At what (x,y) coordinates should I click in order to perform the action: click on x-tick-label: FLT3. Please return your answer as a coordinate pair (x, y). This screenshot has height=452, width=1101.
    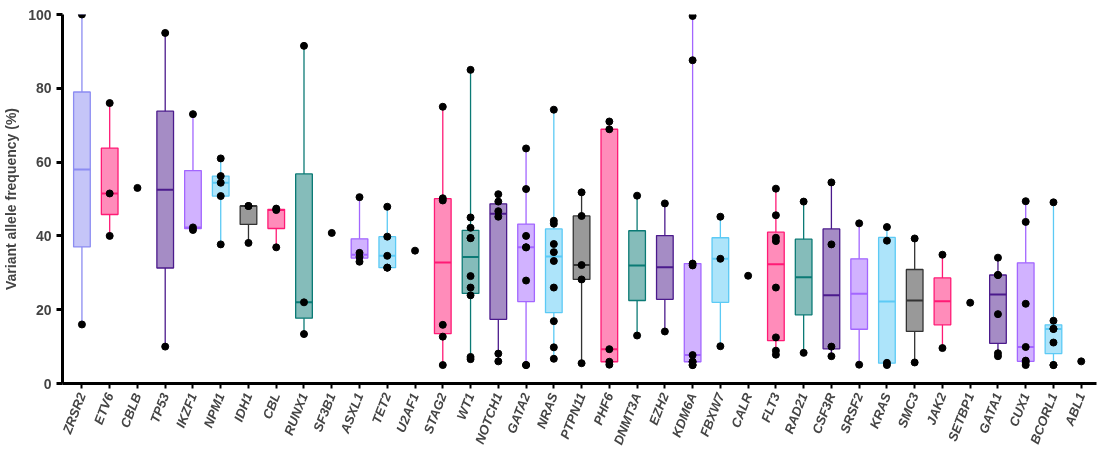
    Looking at the image, I should click on (771, 407).